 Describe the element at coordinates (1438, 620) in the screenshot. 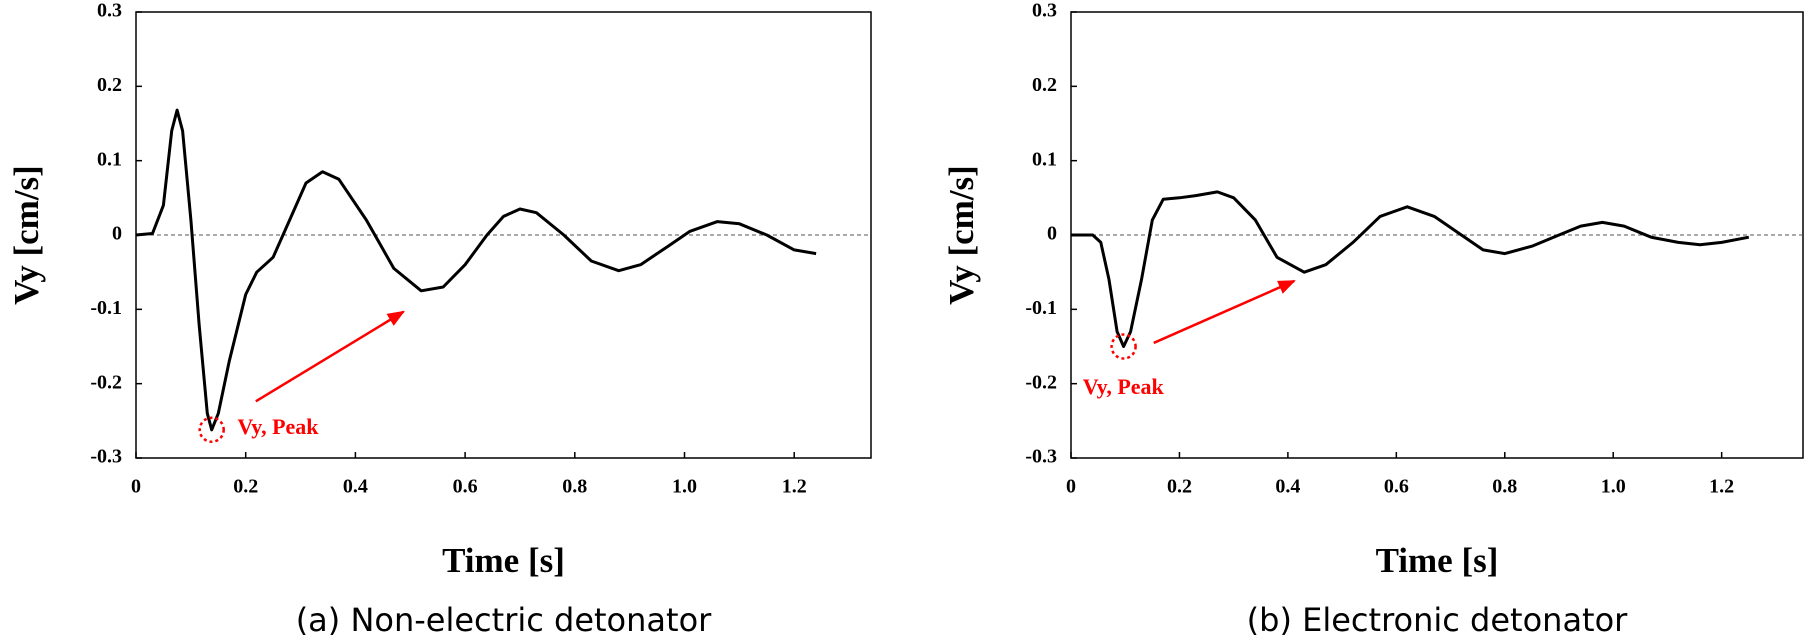

I see `caption: (b) Electronic detonator` at that location.